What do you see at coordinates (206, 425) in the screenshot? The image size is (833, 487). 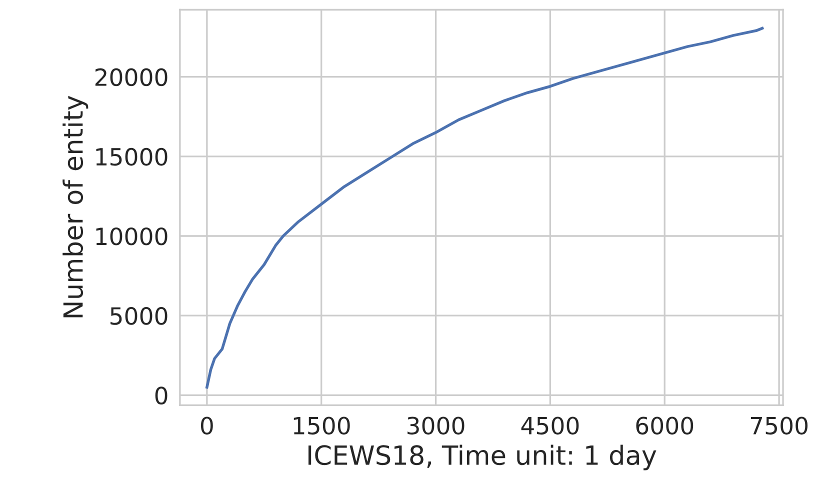 I see `x-tick-label: 0` at bounding box center [206, 425].